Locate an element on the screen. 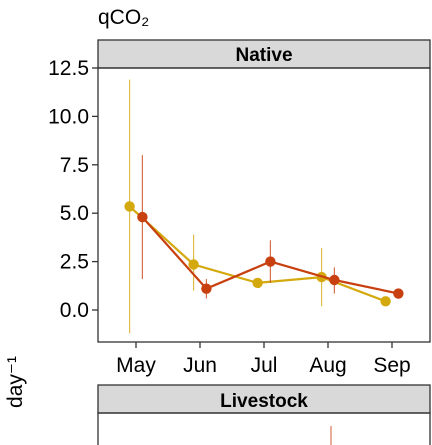 The height and width of the screenshot is (445, 432). y-tick-label: 7.5 is located at coordinates (74, 165).